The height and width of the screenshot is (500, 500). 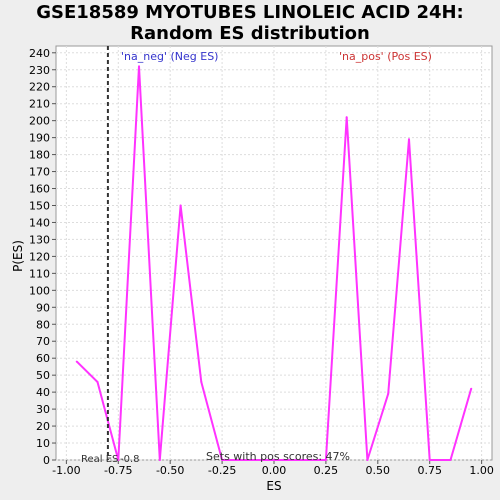 What do you see at coordinates (39, 87) in the screenshot?
I see `y-tick-label: 220` at bounding box center [39, 87].